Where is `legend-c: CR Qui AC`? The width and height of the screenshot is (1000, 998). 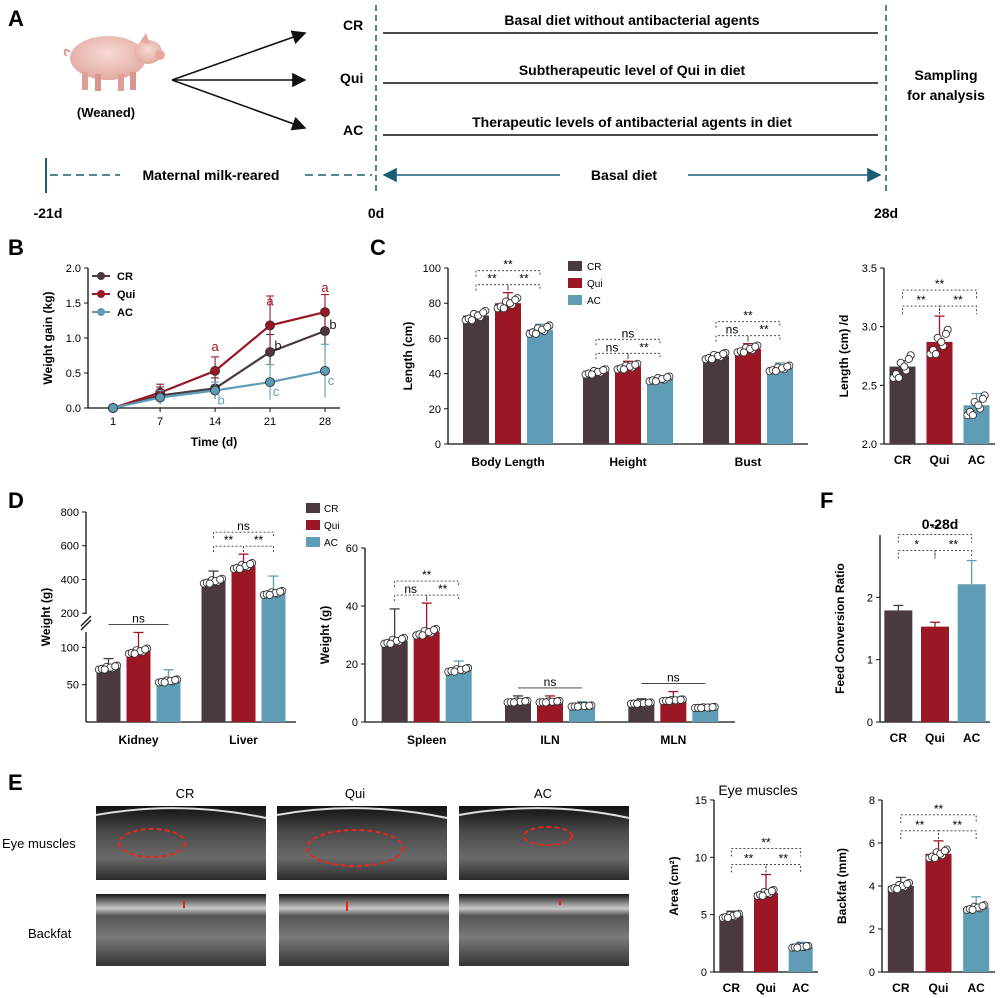 legend-c: CR Qui AC is located at coordinates (585, 284).